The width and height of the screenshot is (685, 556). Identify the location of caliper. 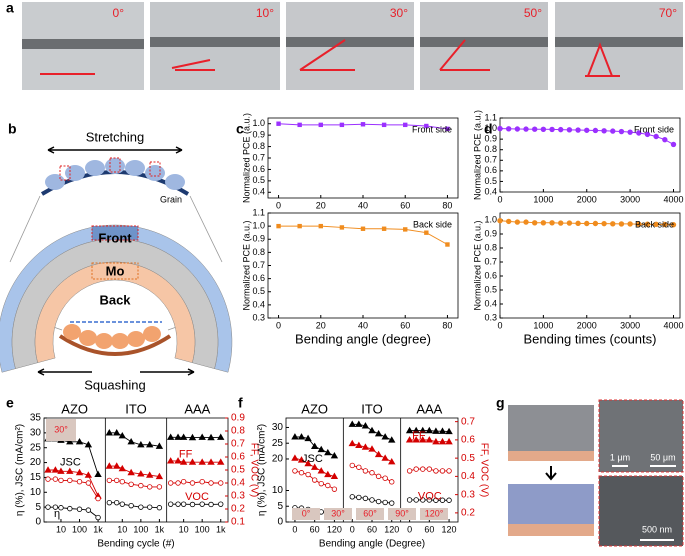
(352, 43).